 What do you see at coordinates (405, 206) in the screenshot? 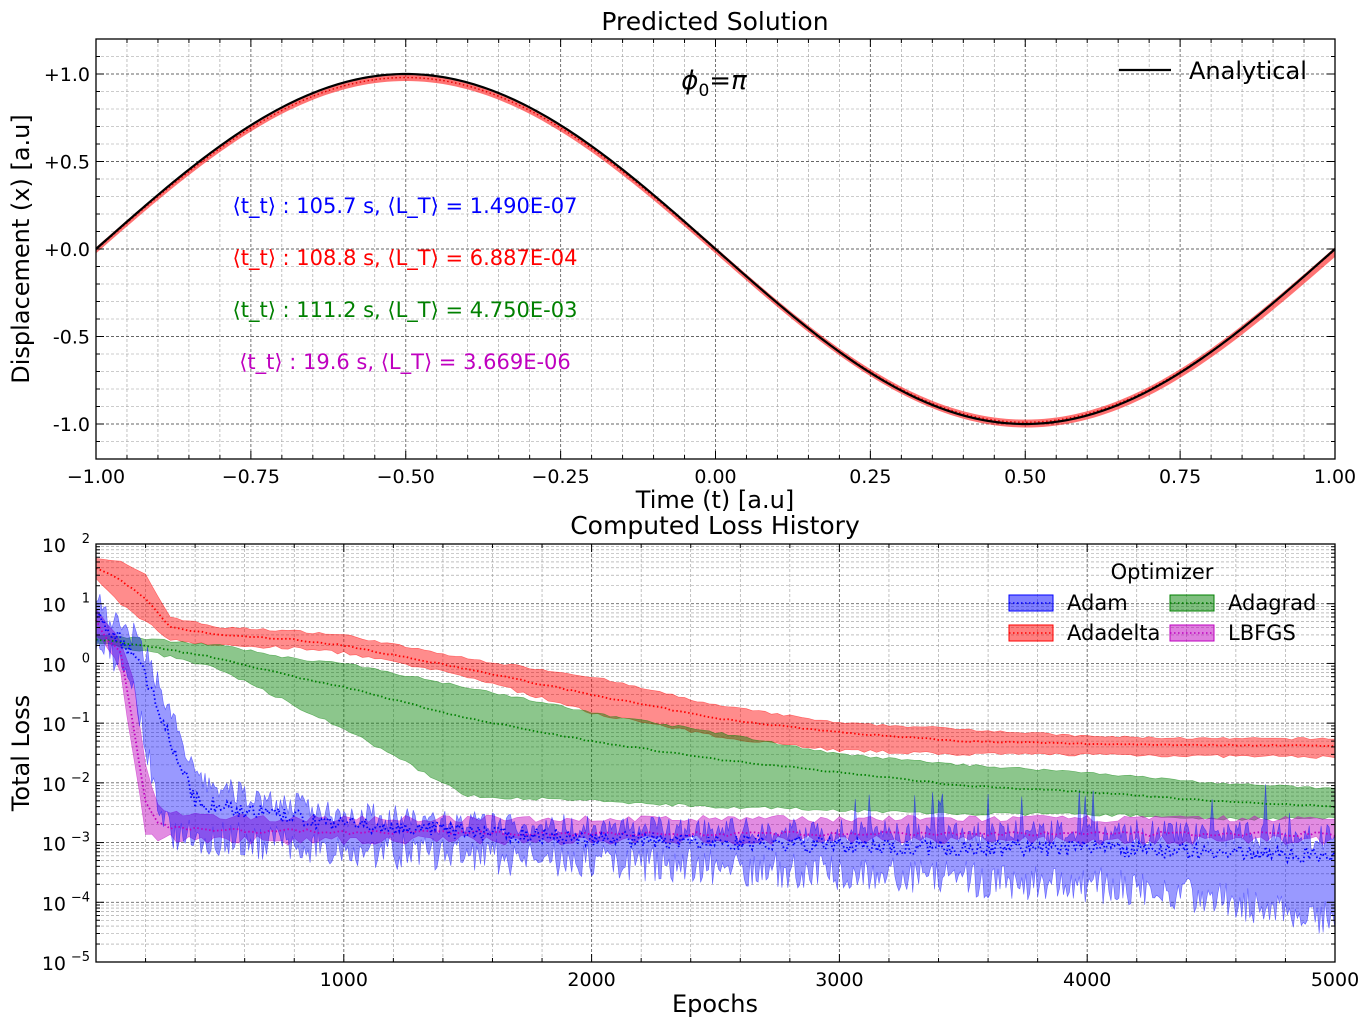
I see `stat-label-adam: ⟨t_t⟩ : 105.7 s, ⟨L_T⟩ = 1.490E-07` at bounding box center [405, 206].